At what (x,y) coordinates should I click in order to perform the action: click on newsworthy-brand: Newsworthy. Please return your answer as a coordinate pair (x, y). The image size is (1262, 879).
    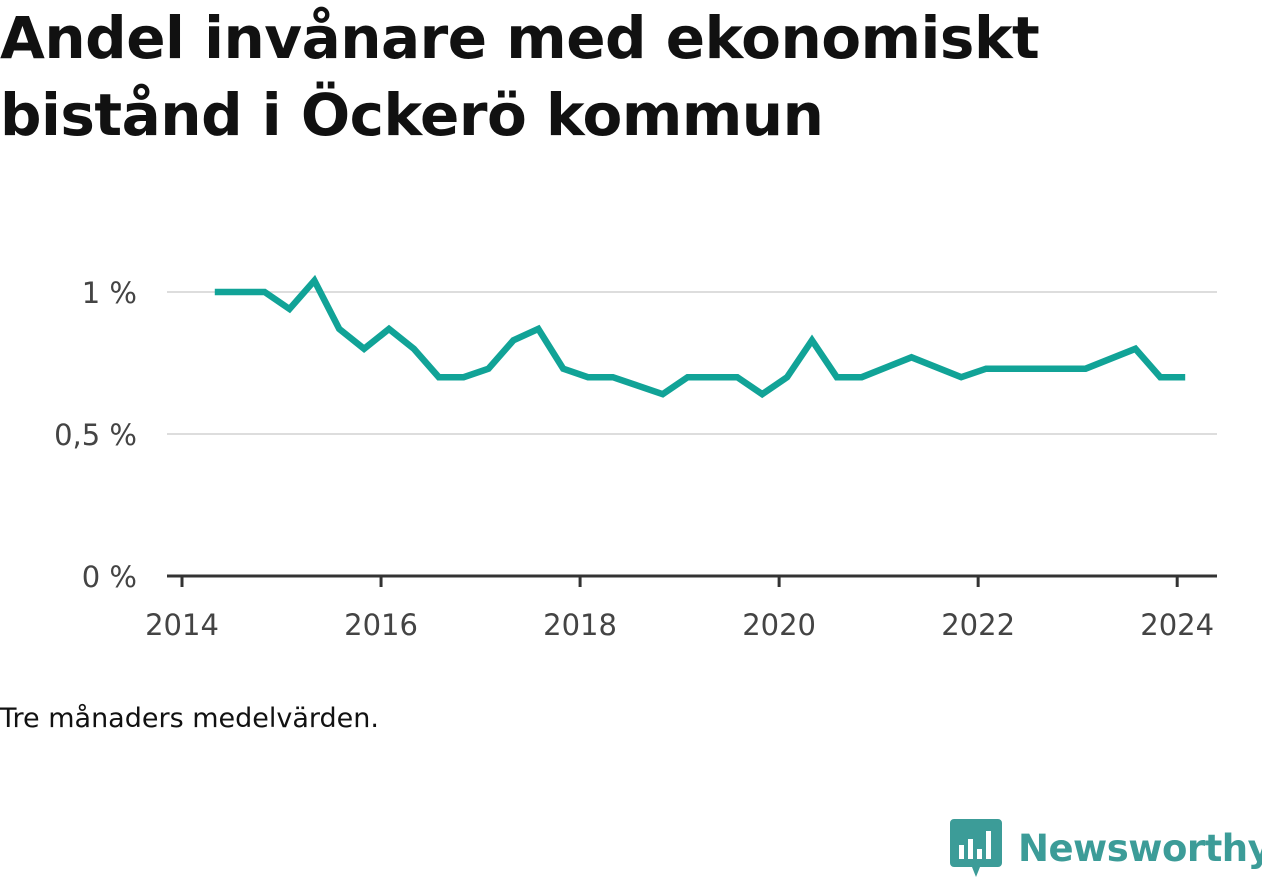
    Looking at the image, I should click on (1106, 848).